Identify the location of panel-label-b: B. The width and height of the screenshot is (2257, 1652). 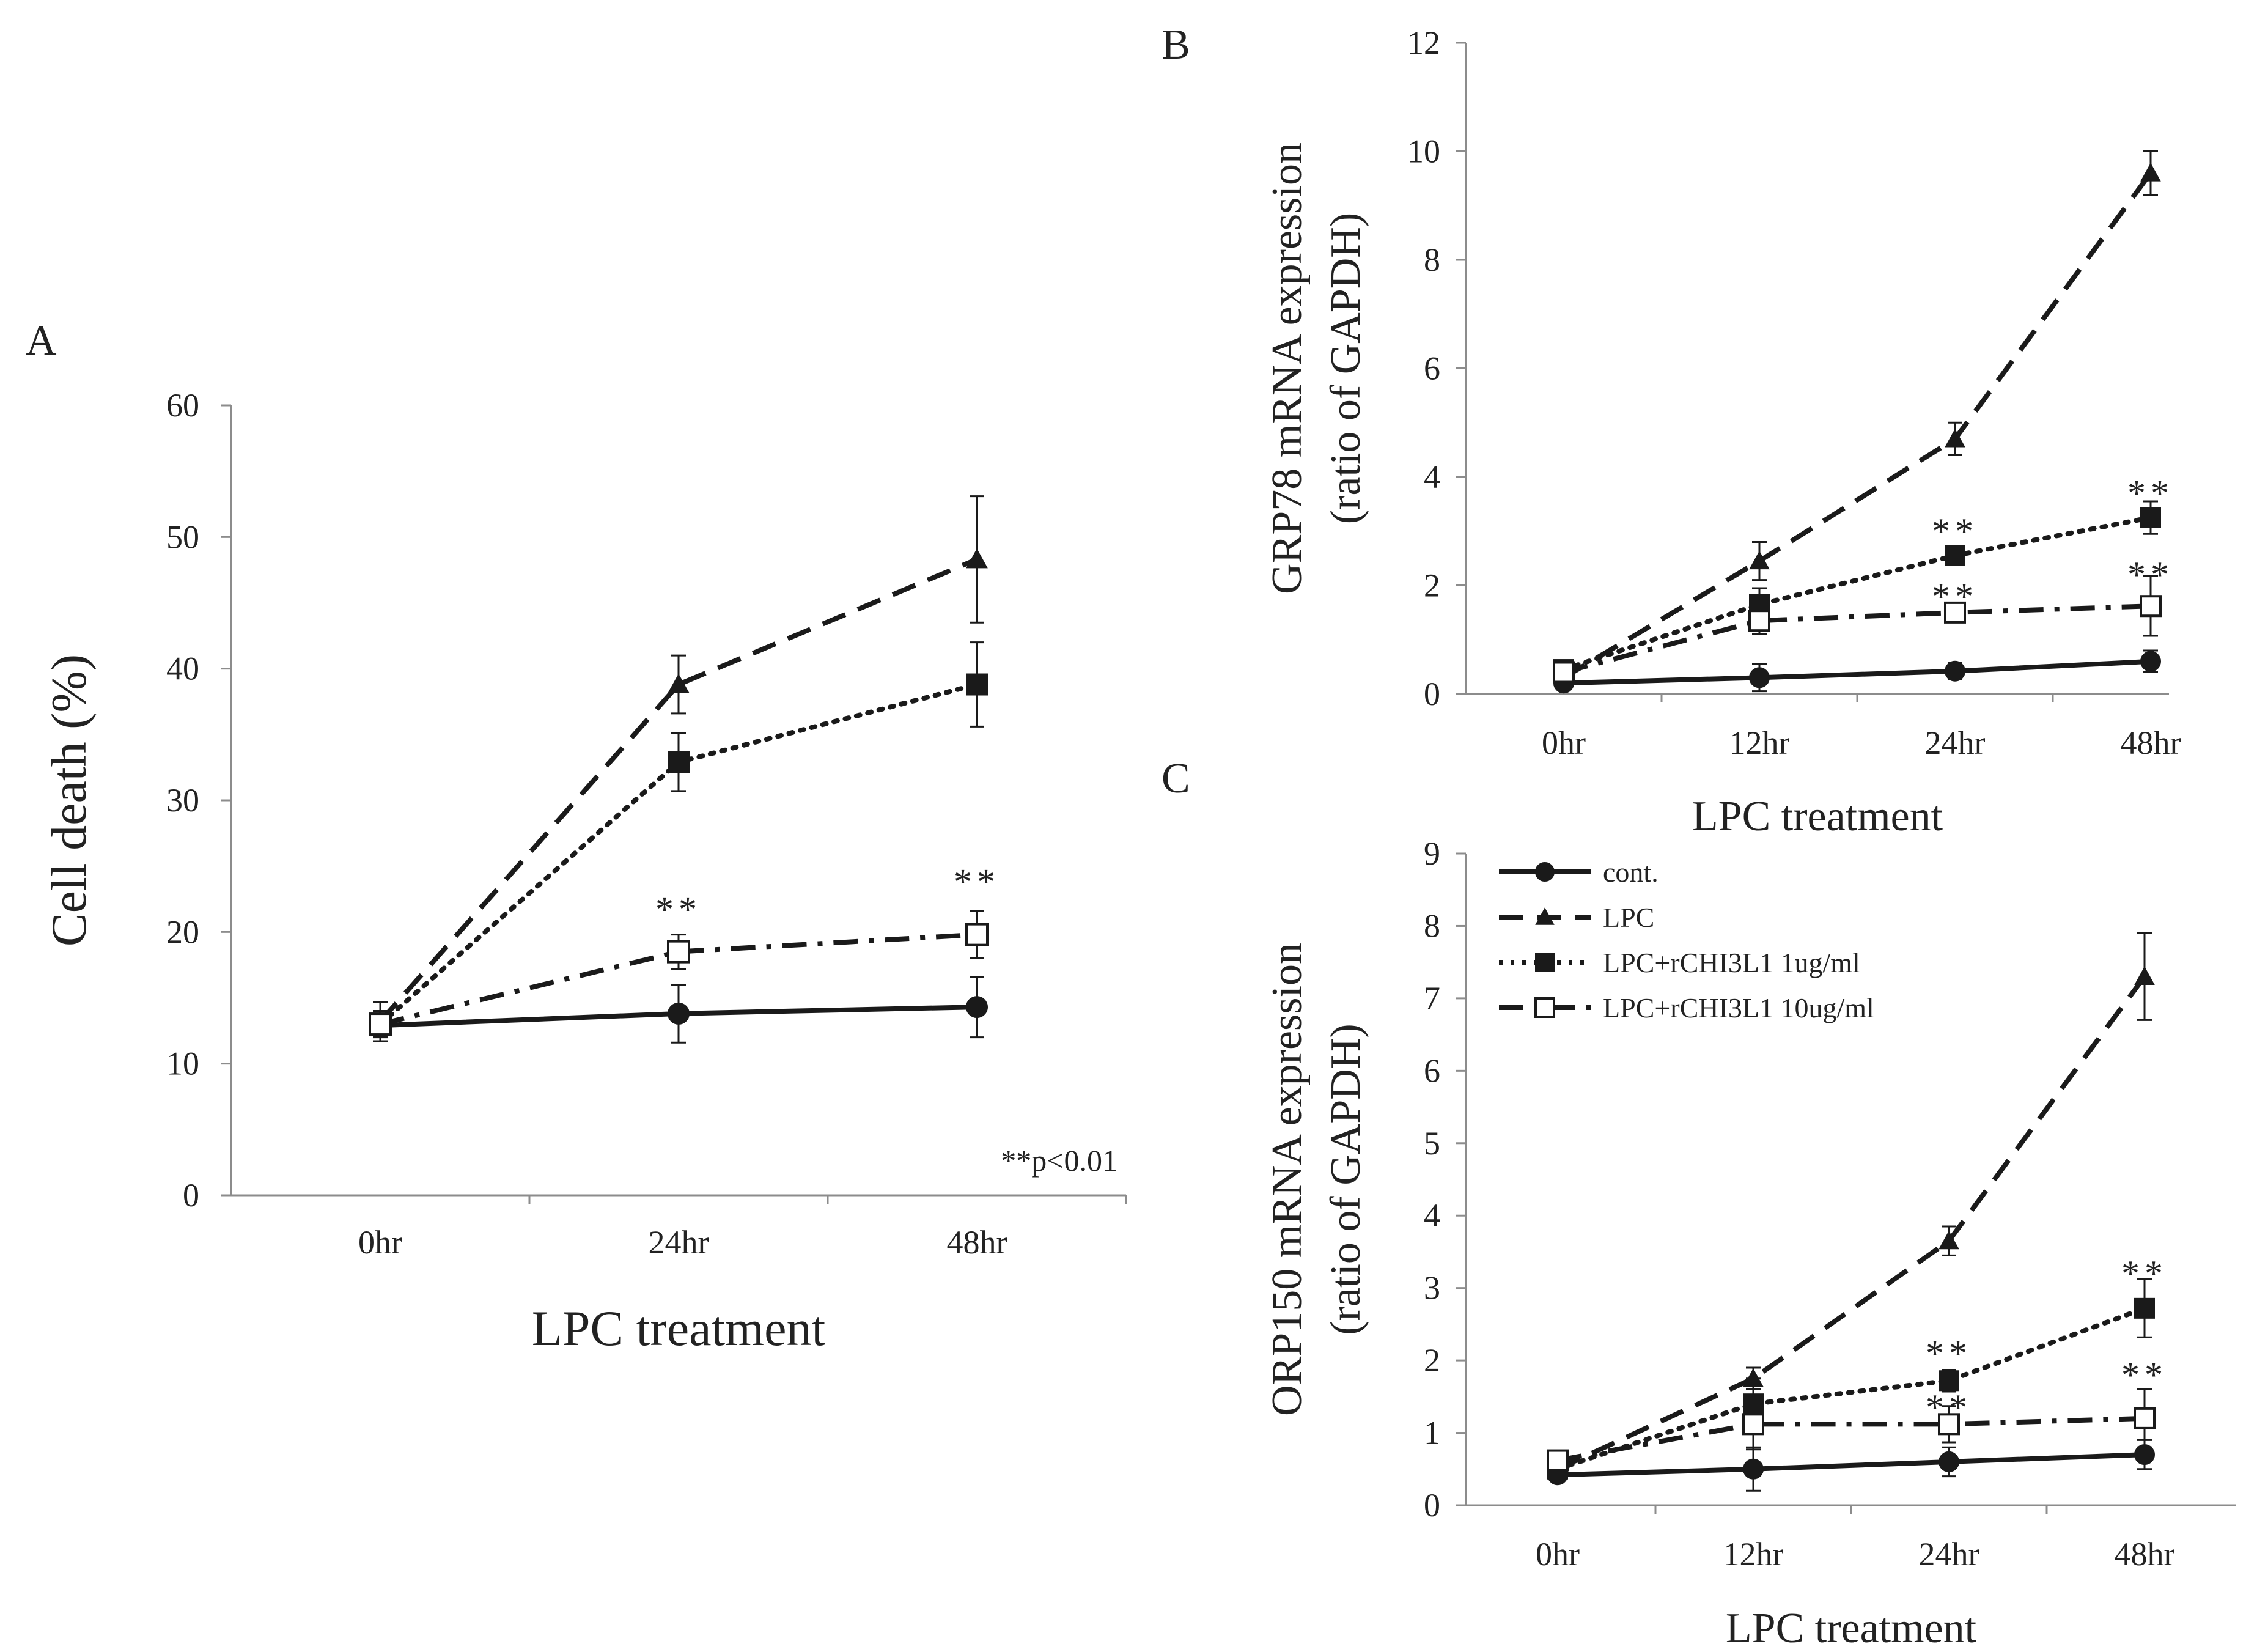
(1176, 44).